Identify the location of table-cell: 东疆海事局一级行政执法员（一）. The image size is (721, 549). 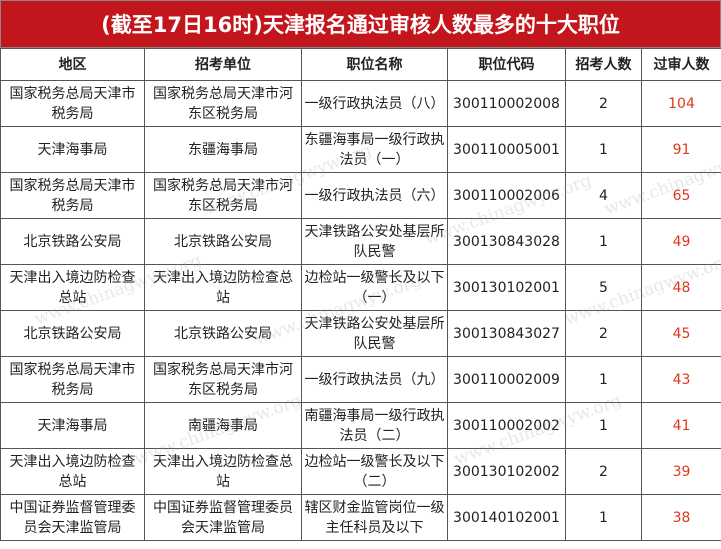
(374, 149).